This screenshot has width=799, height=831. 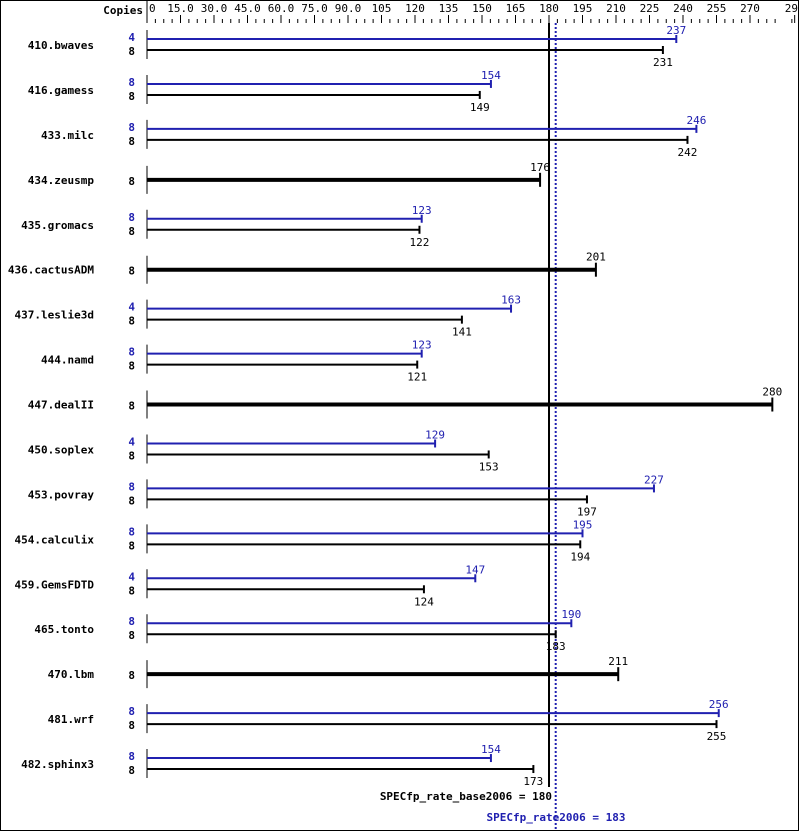 What do you see at coordinates (533, 781) in the screenshot?
I see `base-value-label: 173` at bounding box center [533, 781].